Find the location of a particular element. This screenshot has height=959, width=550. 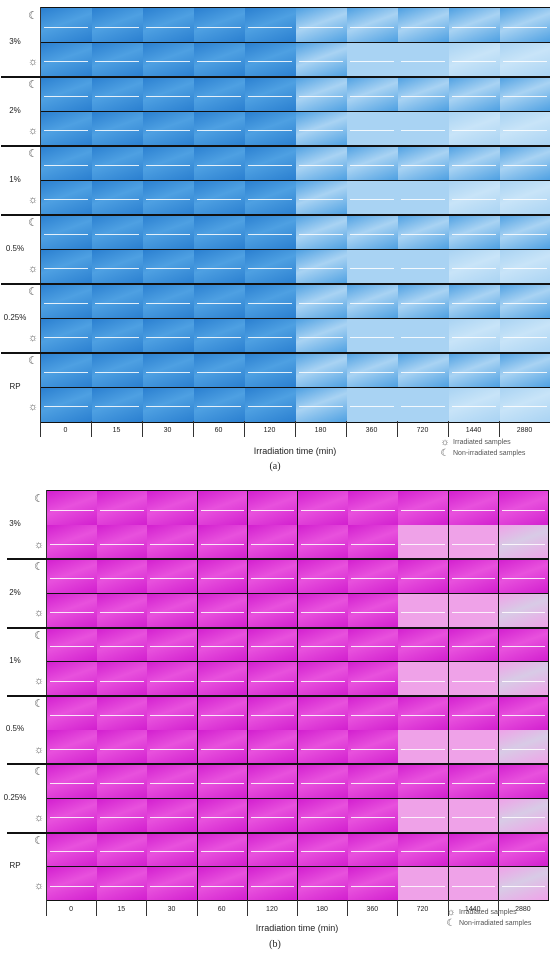

concentration-label: 1% is located at coordinates (15, 179).